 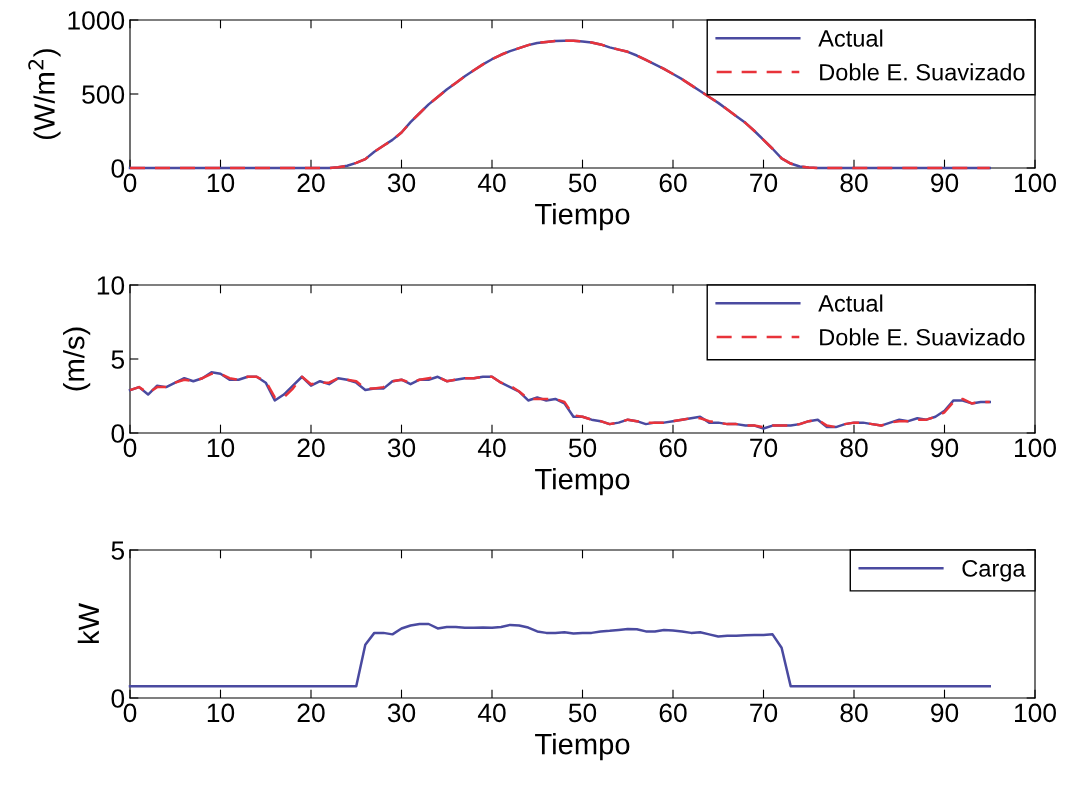 I want to click on y-axis-title: (W/m$^{2}$), so click(x=44, y=94).